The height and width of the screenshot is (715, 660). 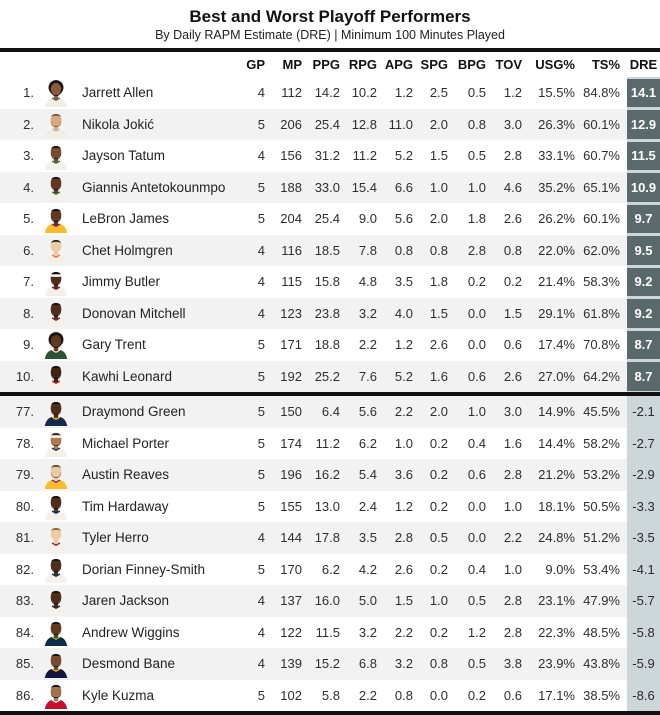 I want to click on player-name: Jaren Jackson, so click(x=126, y=601).